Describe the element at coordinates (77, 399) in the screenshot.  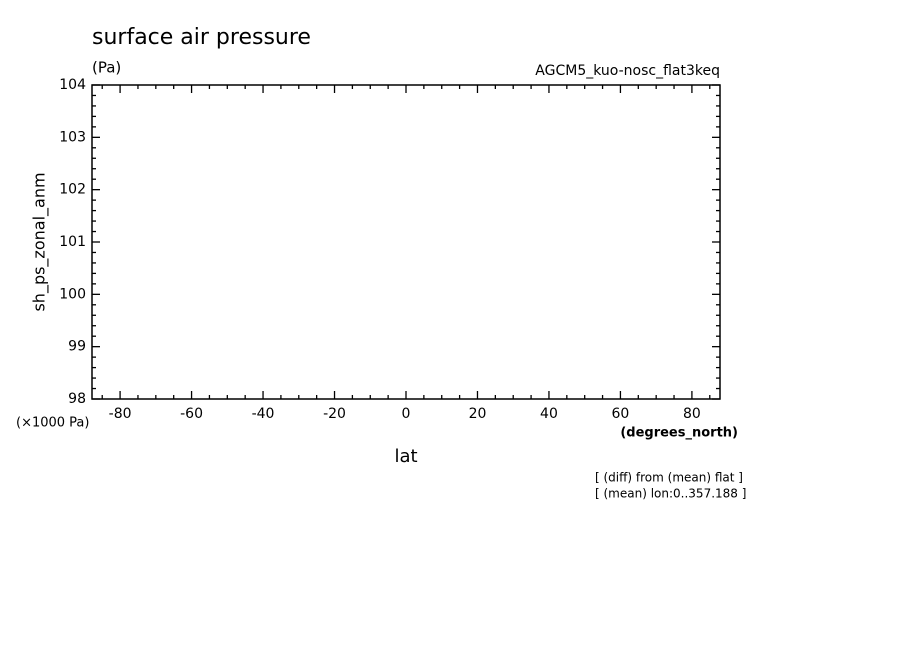
I see `y-tick-label: 98` at that location.